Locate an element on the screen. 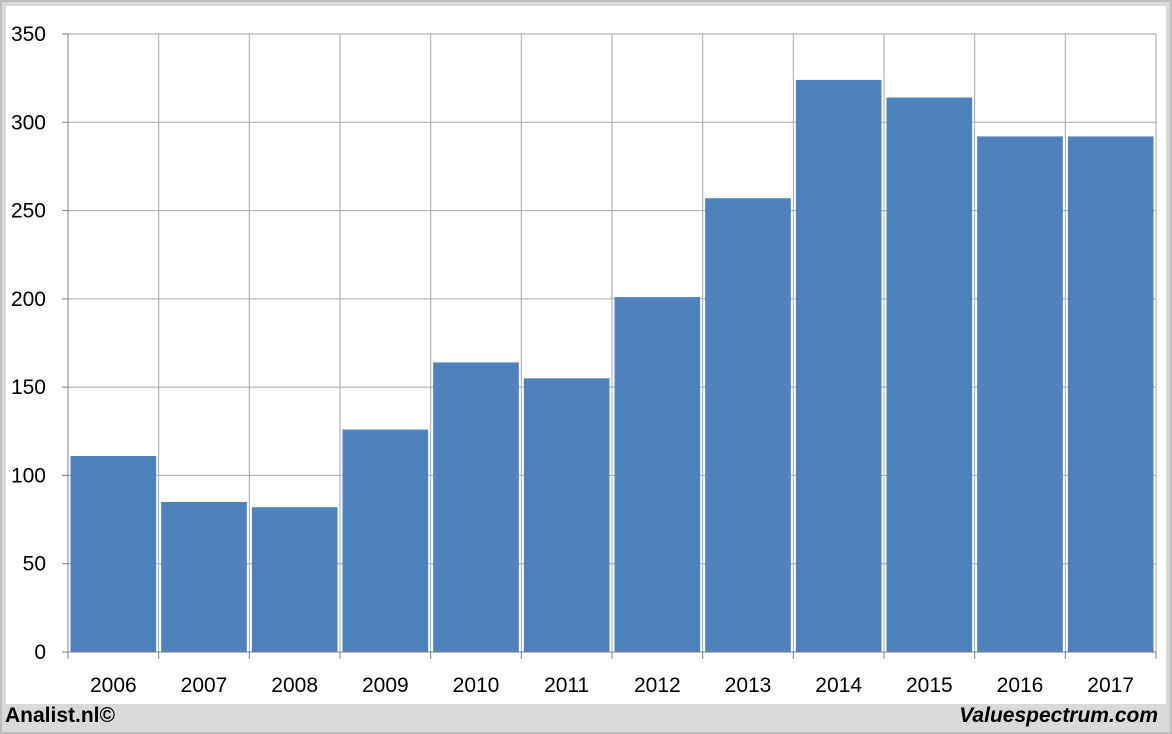 The width and height of the screenshot is (1172, 734). bar-2007 is located at coordinates (204, 576).